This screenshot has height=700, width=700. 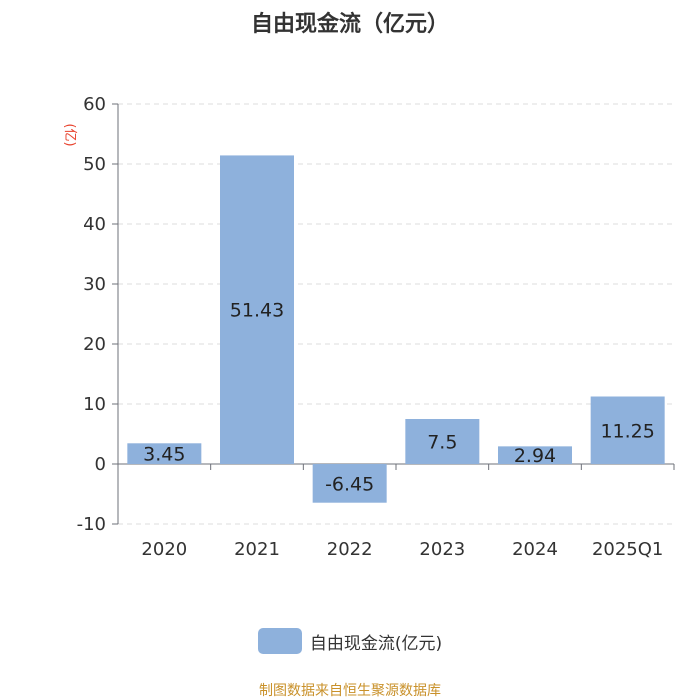 I want to click on bar-2021, so click(x=257, y=310).